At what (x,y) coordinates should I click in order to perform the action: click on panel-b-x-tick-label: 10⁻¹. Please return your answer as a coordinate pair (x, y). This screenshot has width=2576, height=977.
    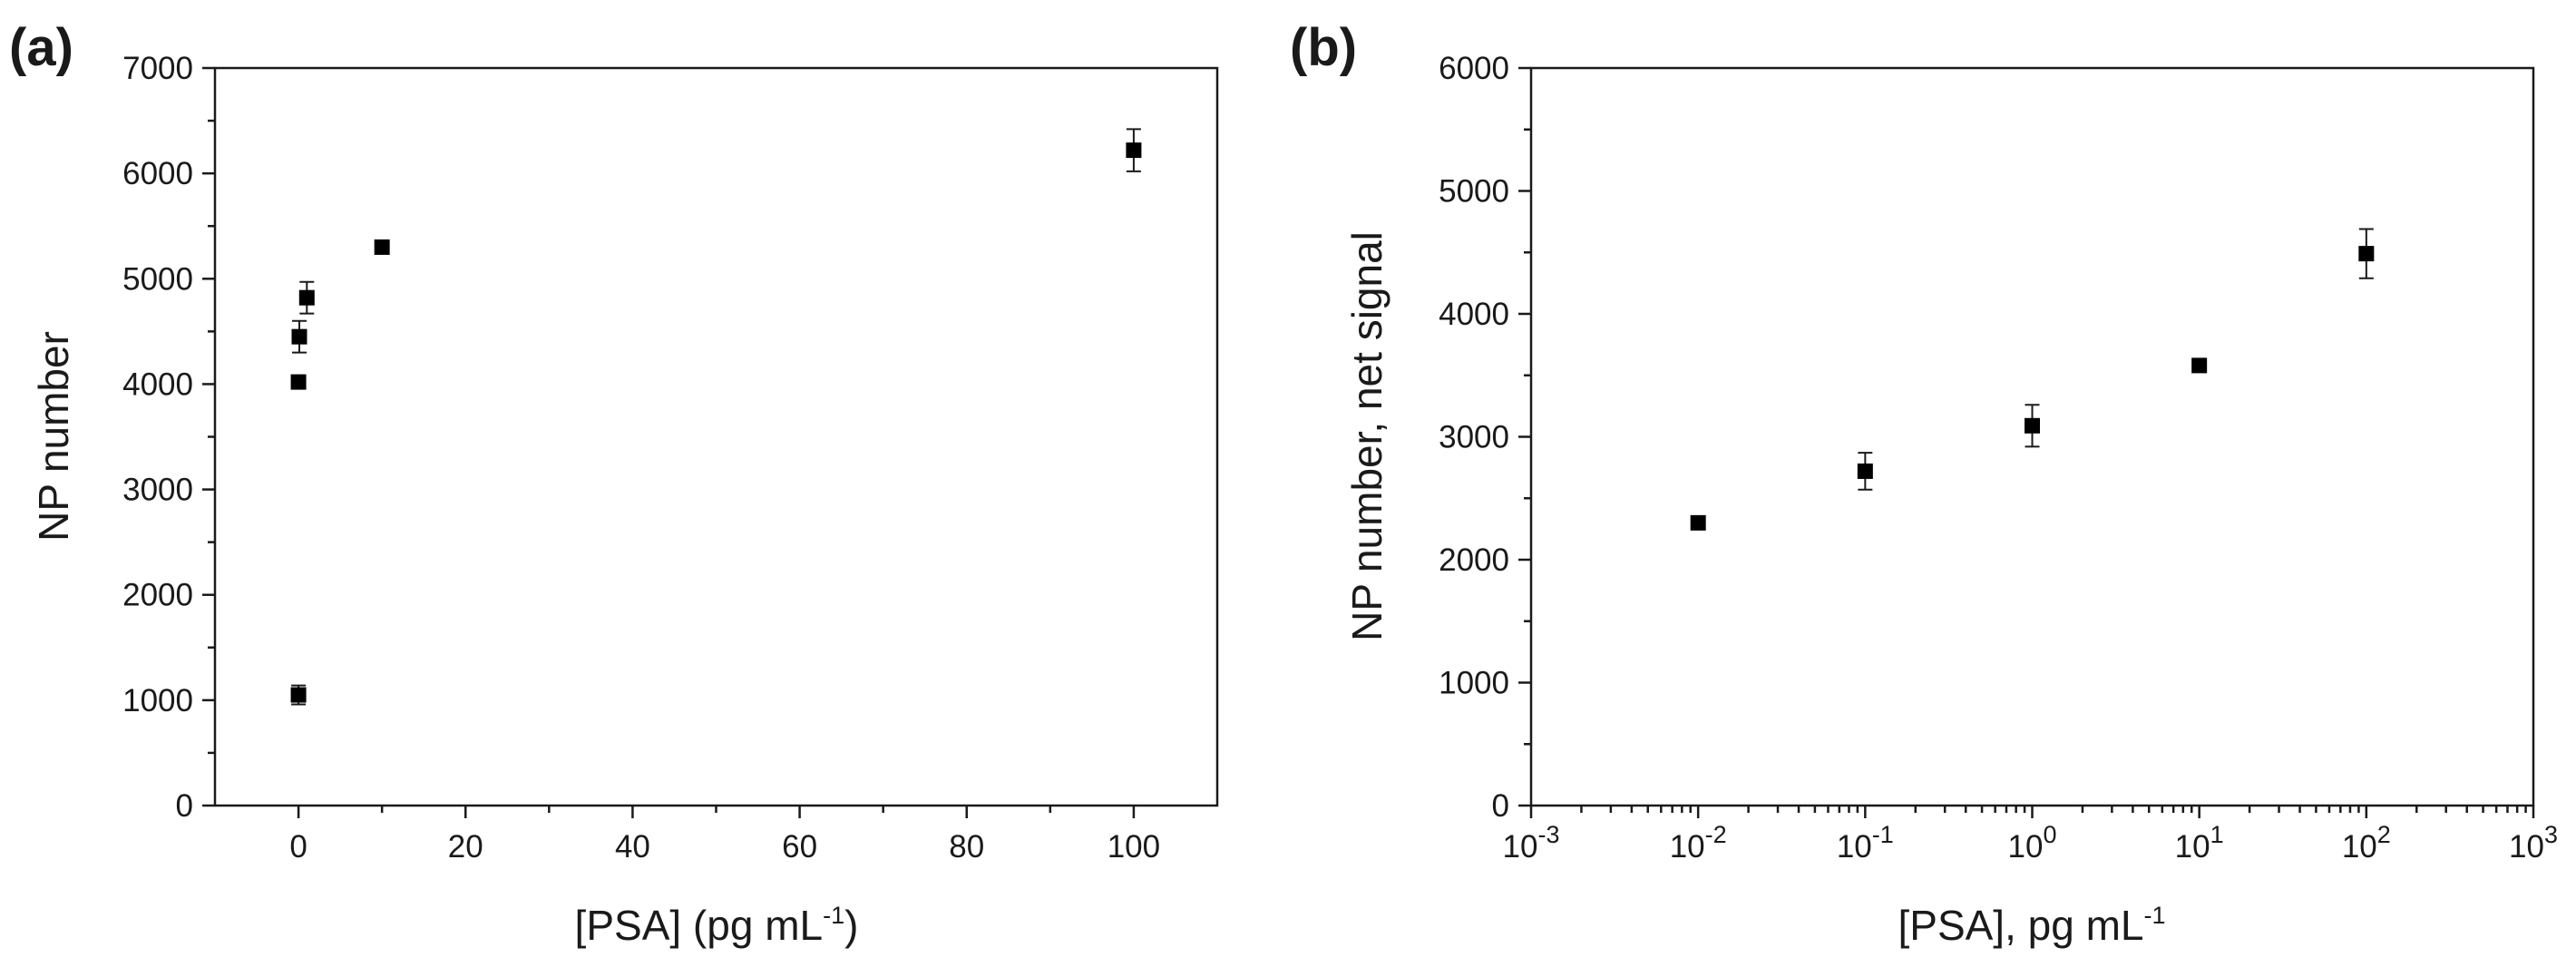
    Looking at the image, I should click on (1865, 843).